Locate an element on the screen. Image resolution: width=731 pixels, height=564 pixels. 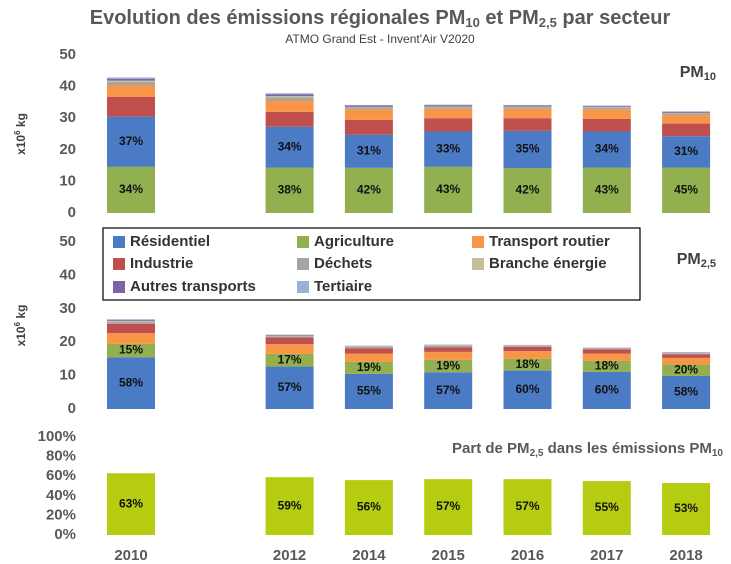
legend-label: Tertiaire is located at coordinates (343, 286).